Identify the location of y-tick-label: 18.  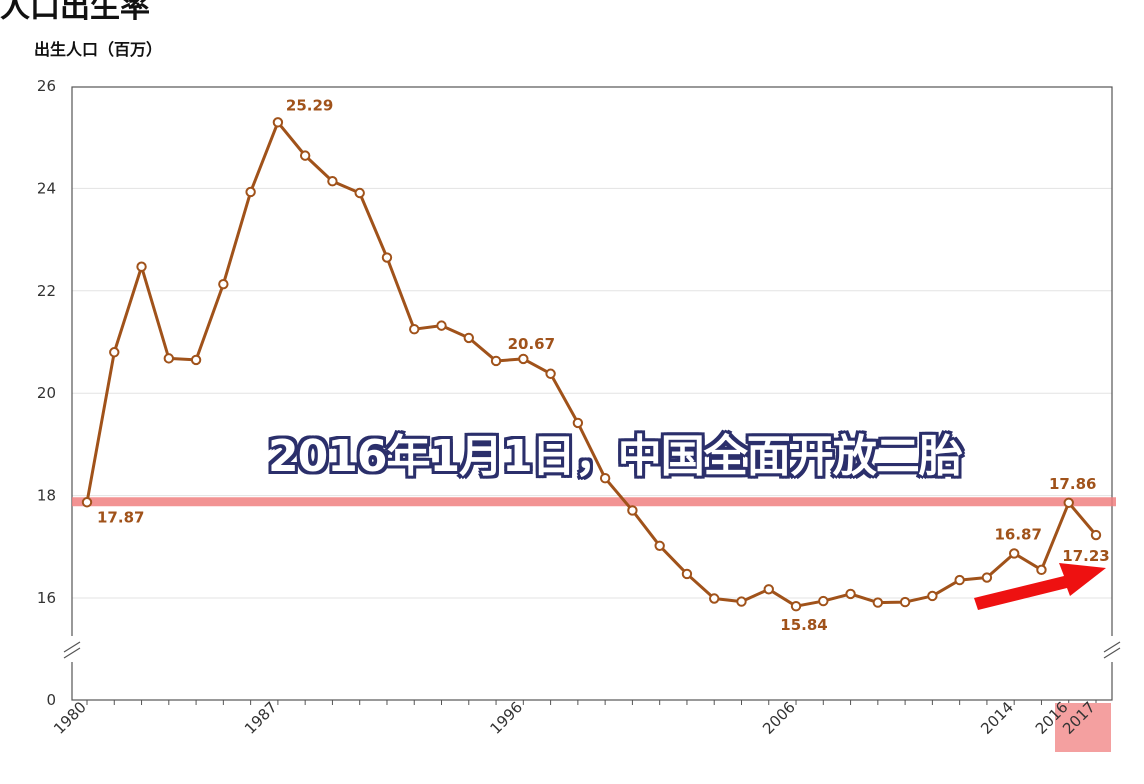
(46, 496).